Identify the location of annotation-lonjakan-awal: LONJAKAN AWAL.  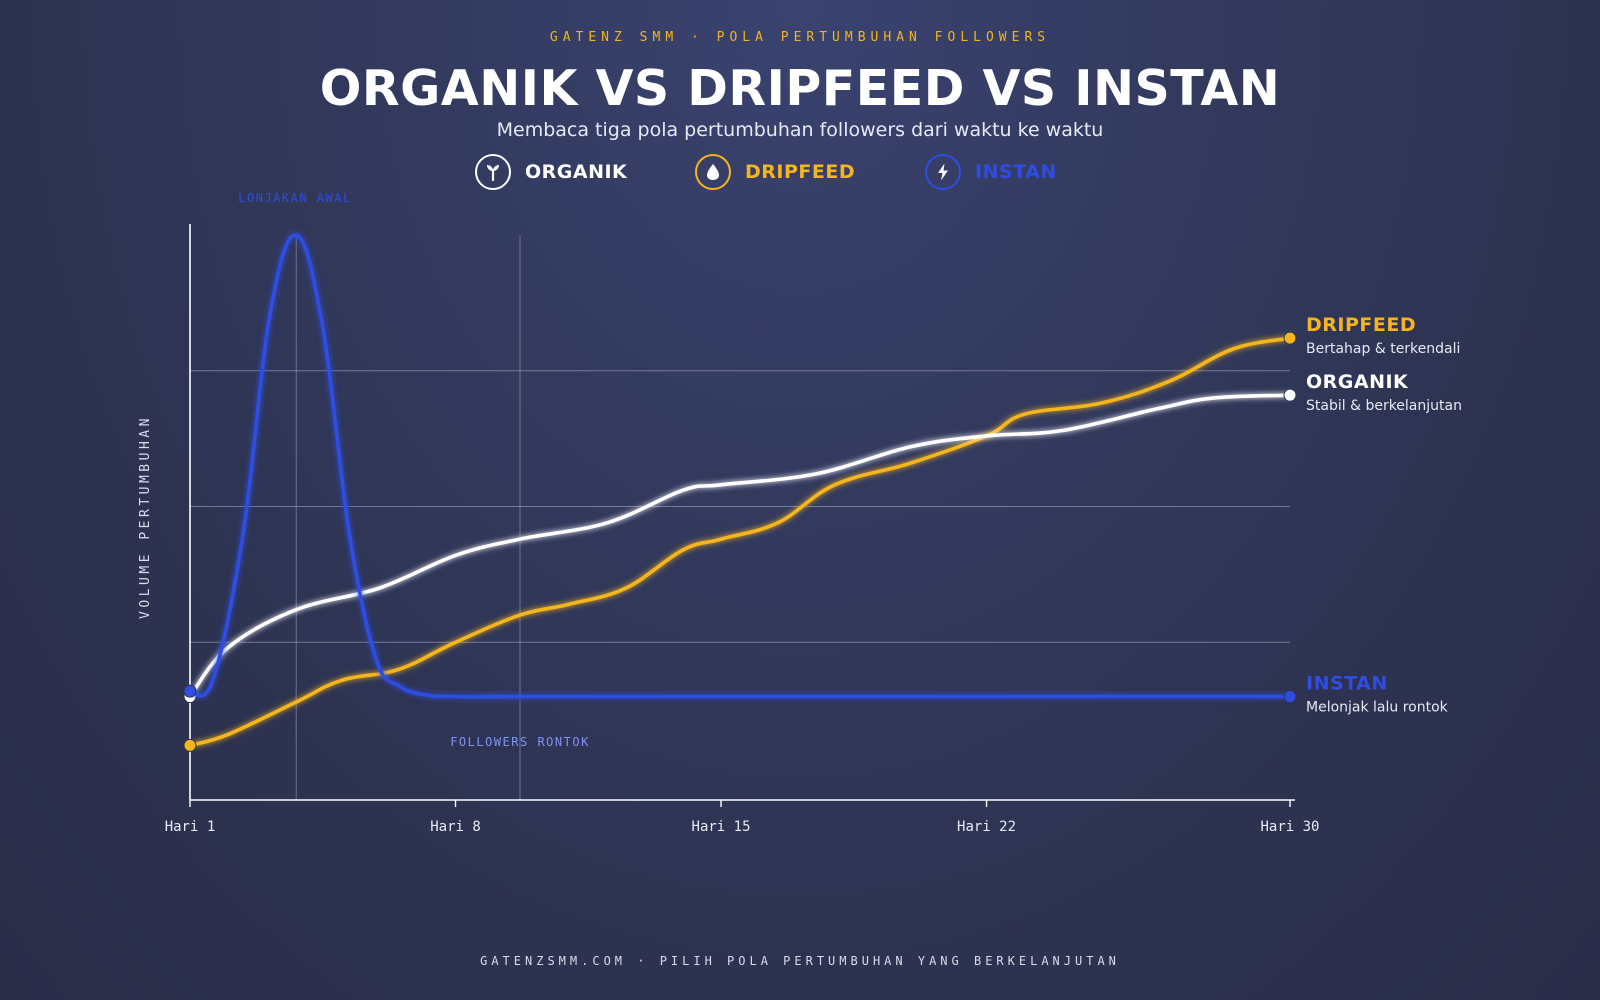
(294, 198).